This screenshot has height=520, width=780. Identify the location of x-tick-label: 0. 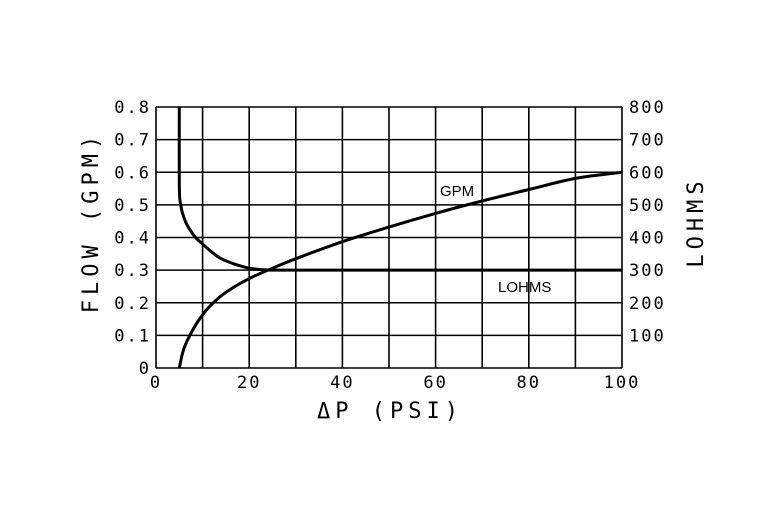
(156, 383).